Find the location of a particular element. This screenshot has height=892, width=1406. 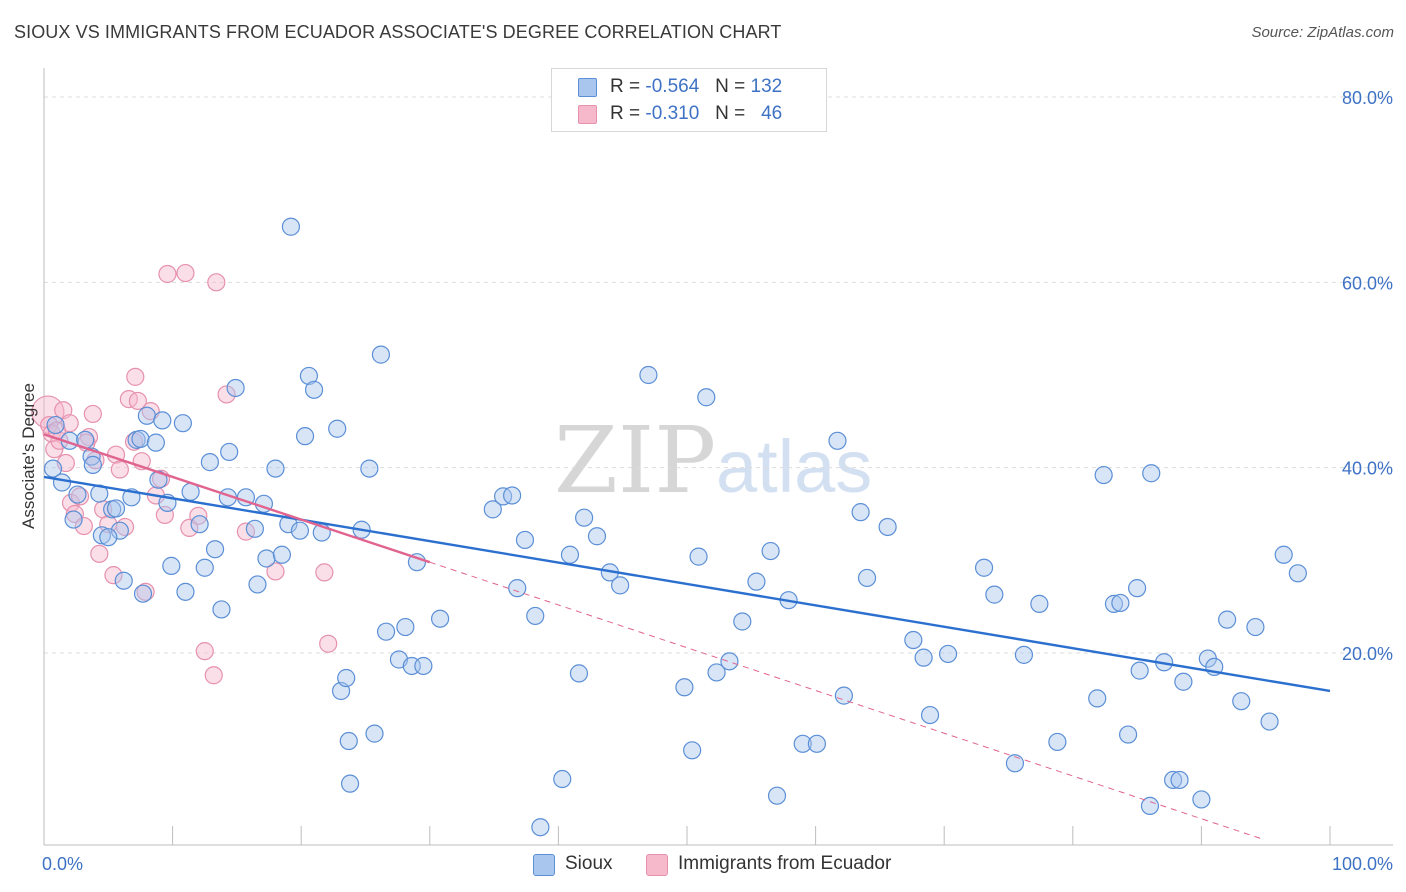

y-tick-label: 20.0% is located at coordinates (1367, 654).